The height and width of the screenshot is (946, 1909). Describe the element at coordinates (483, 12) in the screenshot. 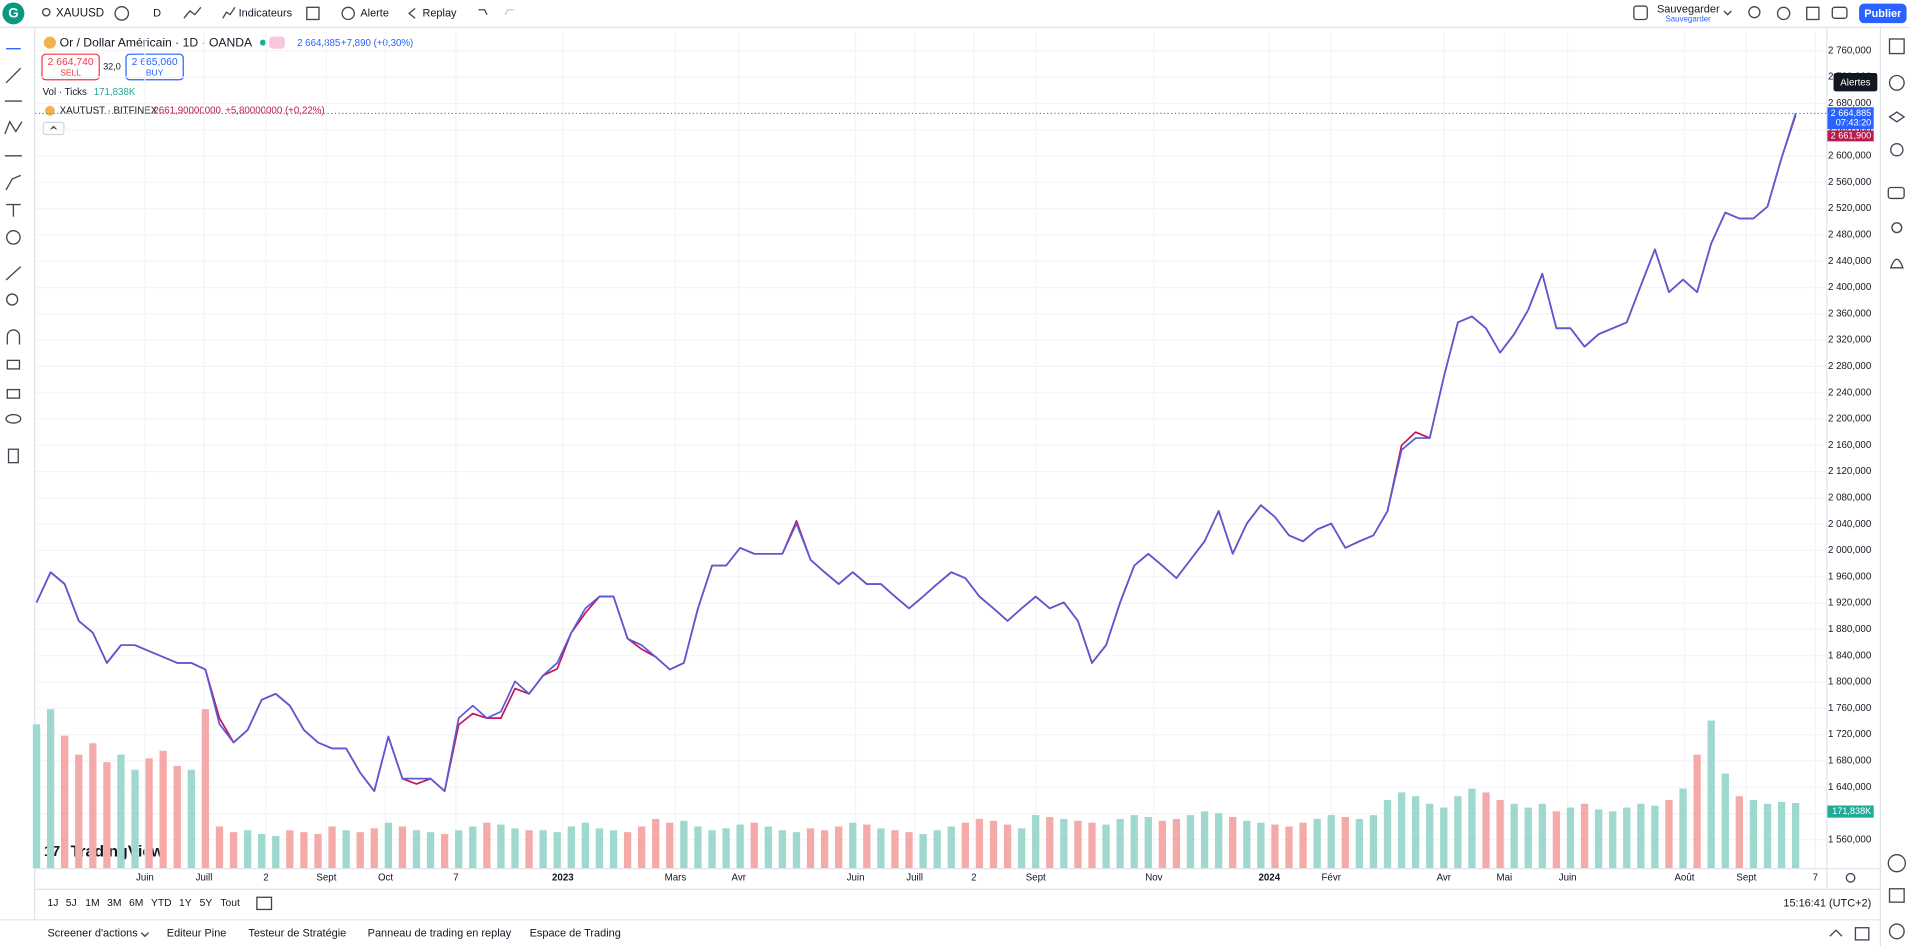

I see `undo-icon` at that location.